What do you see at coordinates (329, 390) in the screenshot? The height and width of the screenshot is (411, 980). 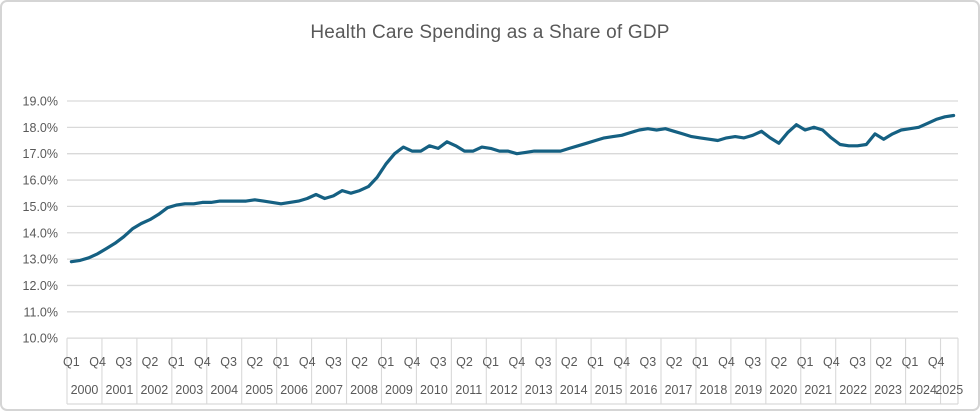 I see `x-axis-year-label: 2007` at bounding box center [329, 390].